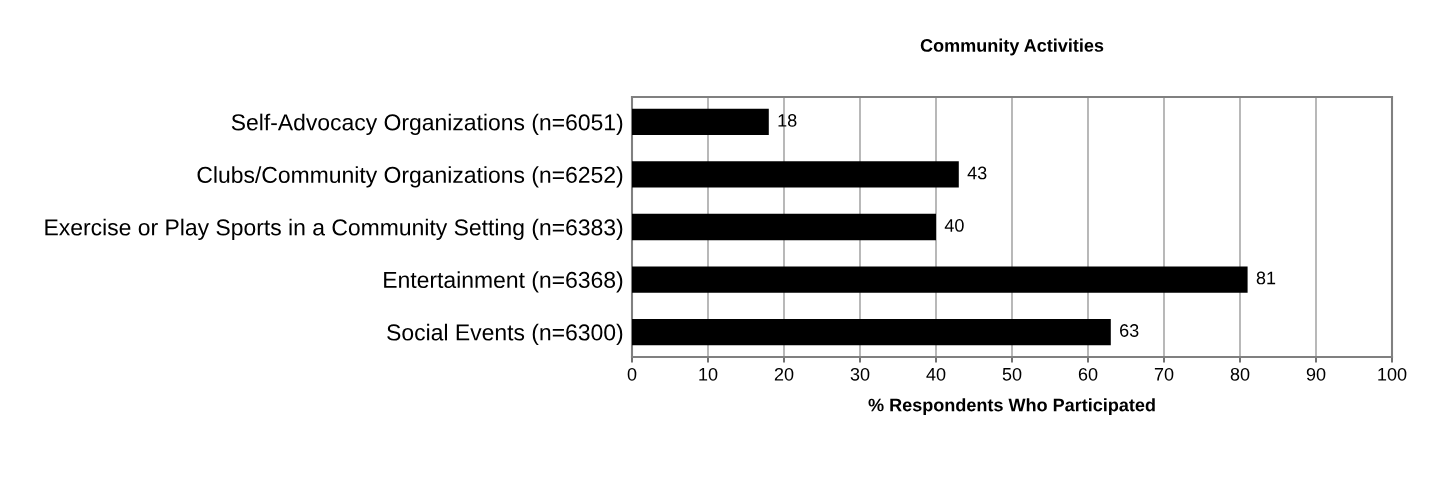 Image resolution: width=1432 pixels, height=481 pixels. What do you see at coordinates (632, 374) in the screenshot?
I see `x-tick-label: 0` at bounding box center [632, 374].